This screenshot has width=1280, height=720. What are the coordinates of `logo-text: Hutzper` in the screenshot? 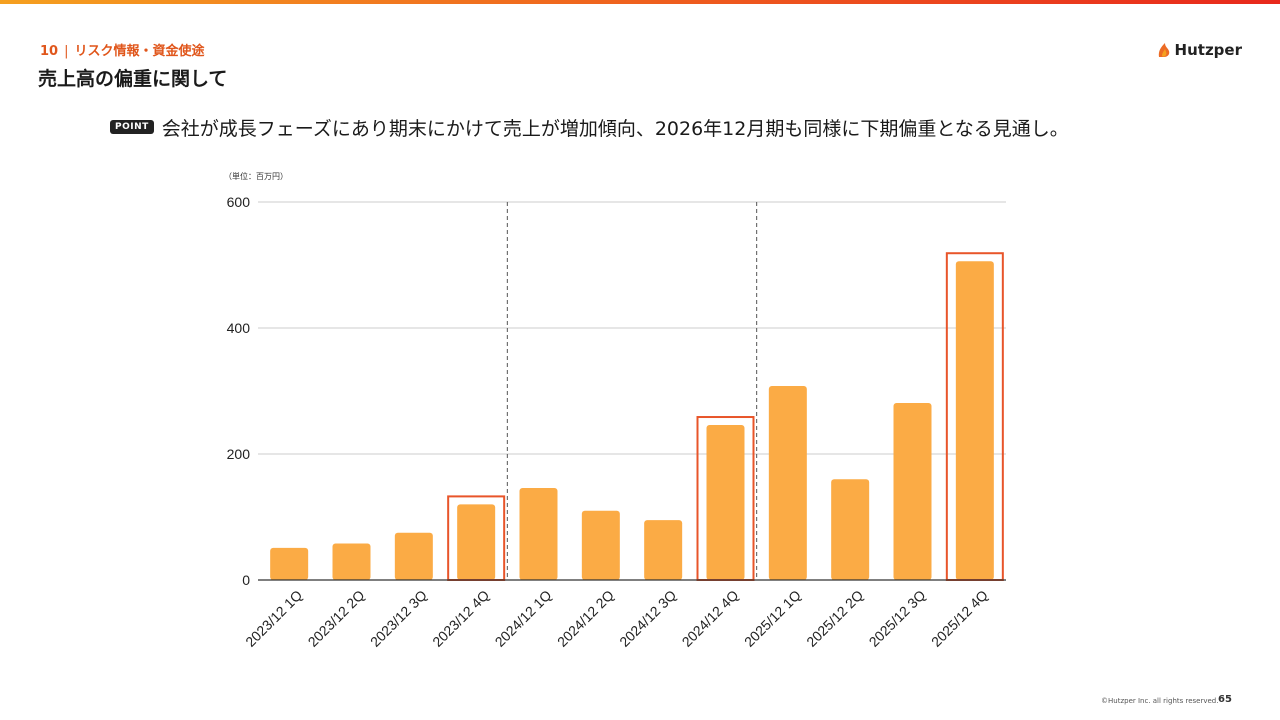 It's located at (1208, 50).